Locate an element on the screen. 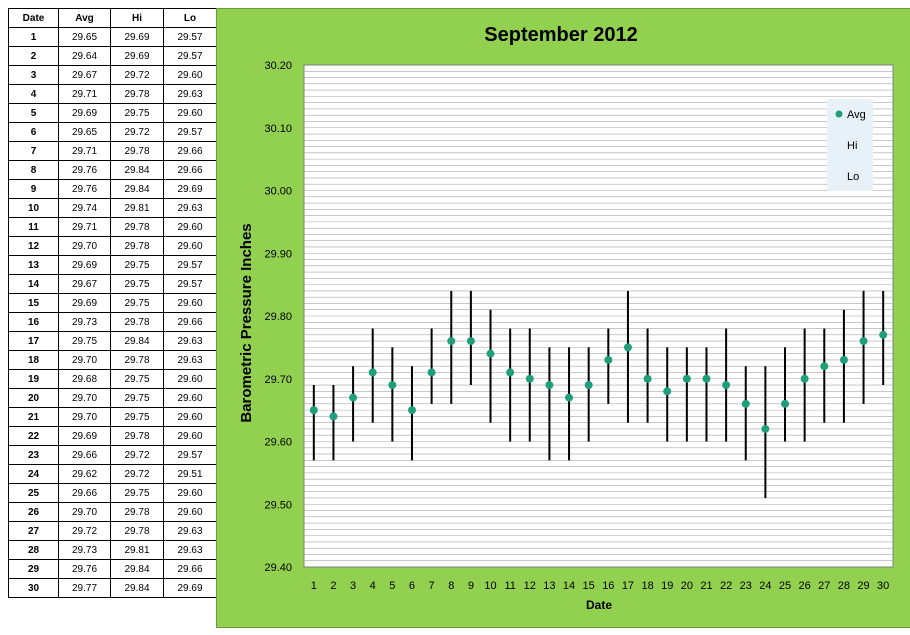  x-tick-label: 5 is located at coordinates (392, 586).